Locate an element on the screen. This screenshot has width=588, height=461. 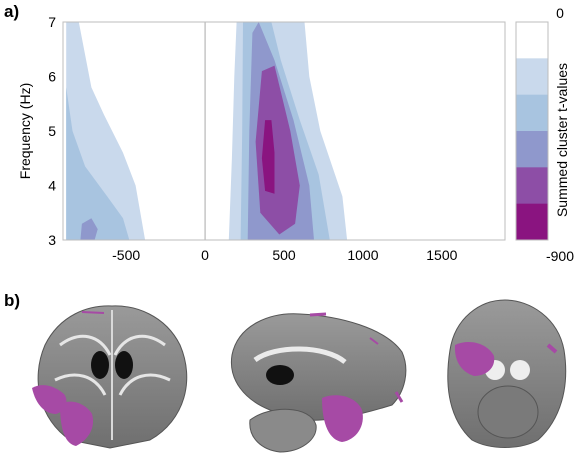
brain-axial-view is located at coordinates (507, 373).